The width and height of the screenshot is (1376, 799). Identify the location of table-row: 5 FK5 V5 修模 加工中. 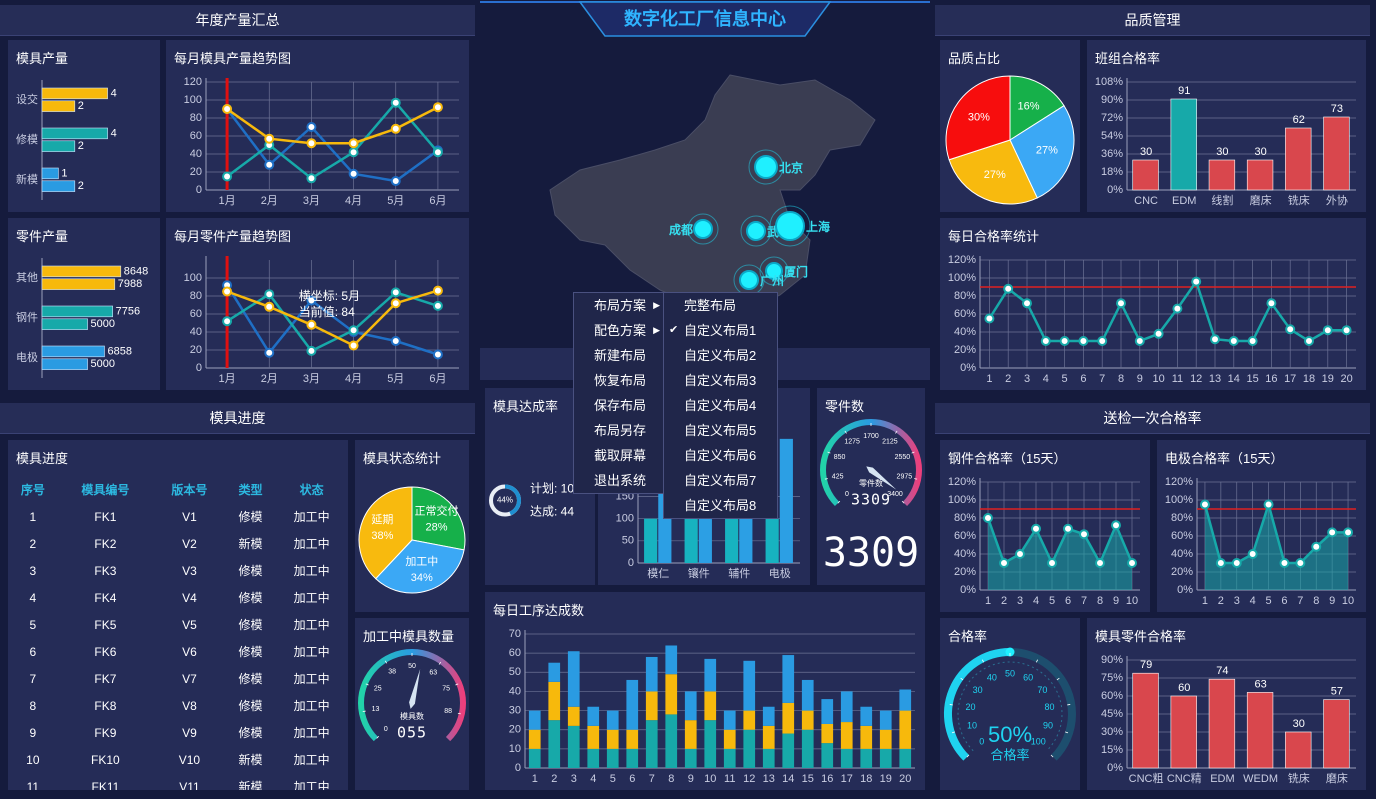
(178, 624).